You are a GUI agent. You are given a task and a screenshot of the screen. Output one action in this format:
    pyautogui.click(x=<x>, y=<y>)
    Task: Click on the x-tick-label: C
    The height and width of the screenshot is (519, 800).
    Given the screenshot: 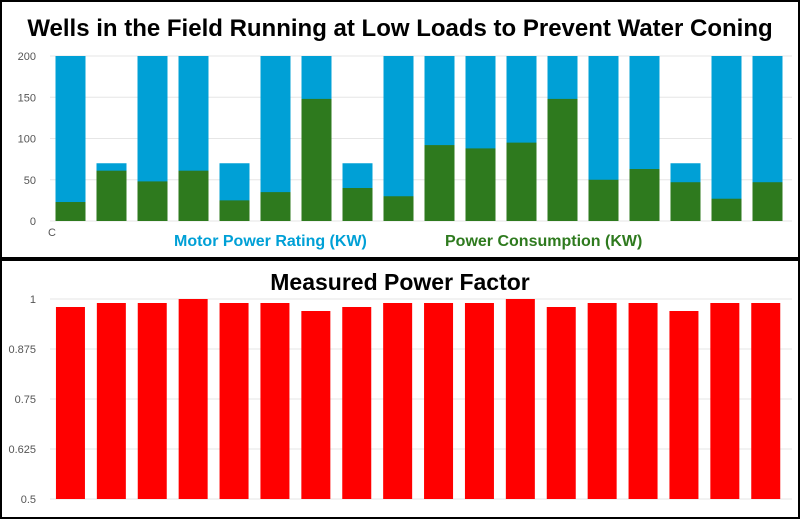 What is the action you would take?
    pyautogui.click(x=52, y=233)
    